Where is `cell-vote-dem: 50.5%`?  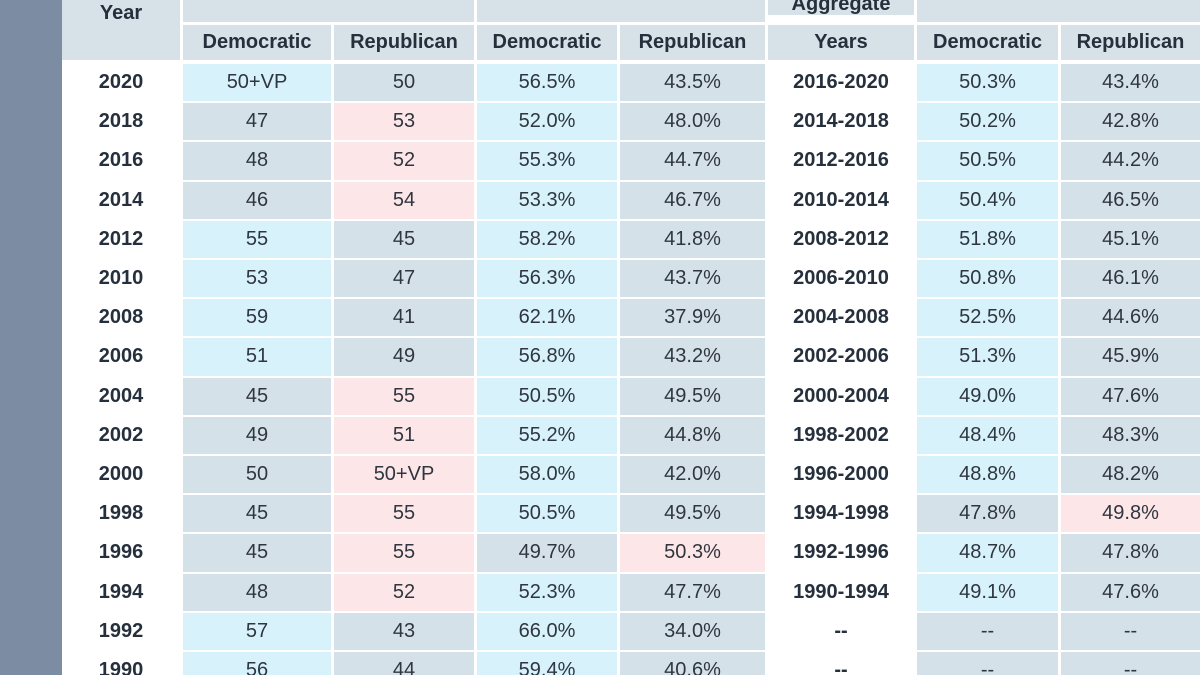 cell-vote-dem: 50.5% is located at coordinates (547, 514).